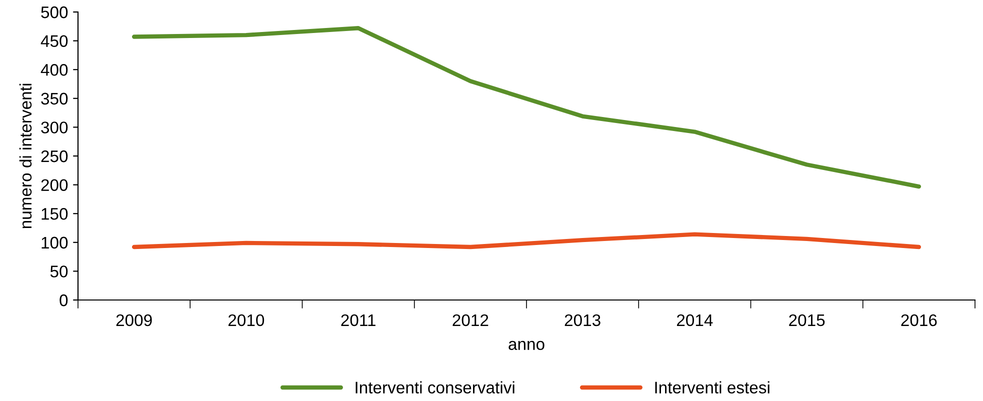 This screenshot has height=401, width=983. I want to click on x-axis-title: anno, so click(526, 345).